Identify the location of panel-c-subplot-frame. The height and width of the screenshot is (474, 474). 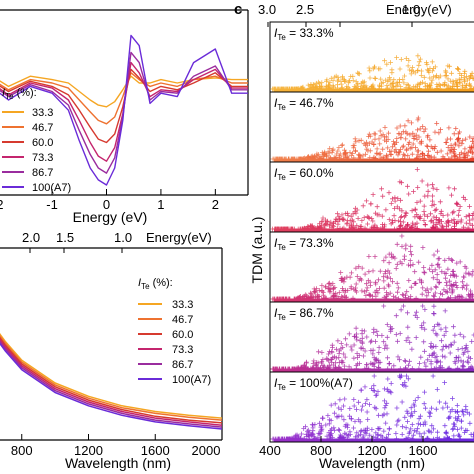
(371, 407).